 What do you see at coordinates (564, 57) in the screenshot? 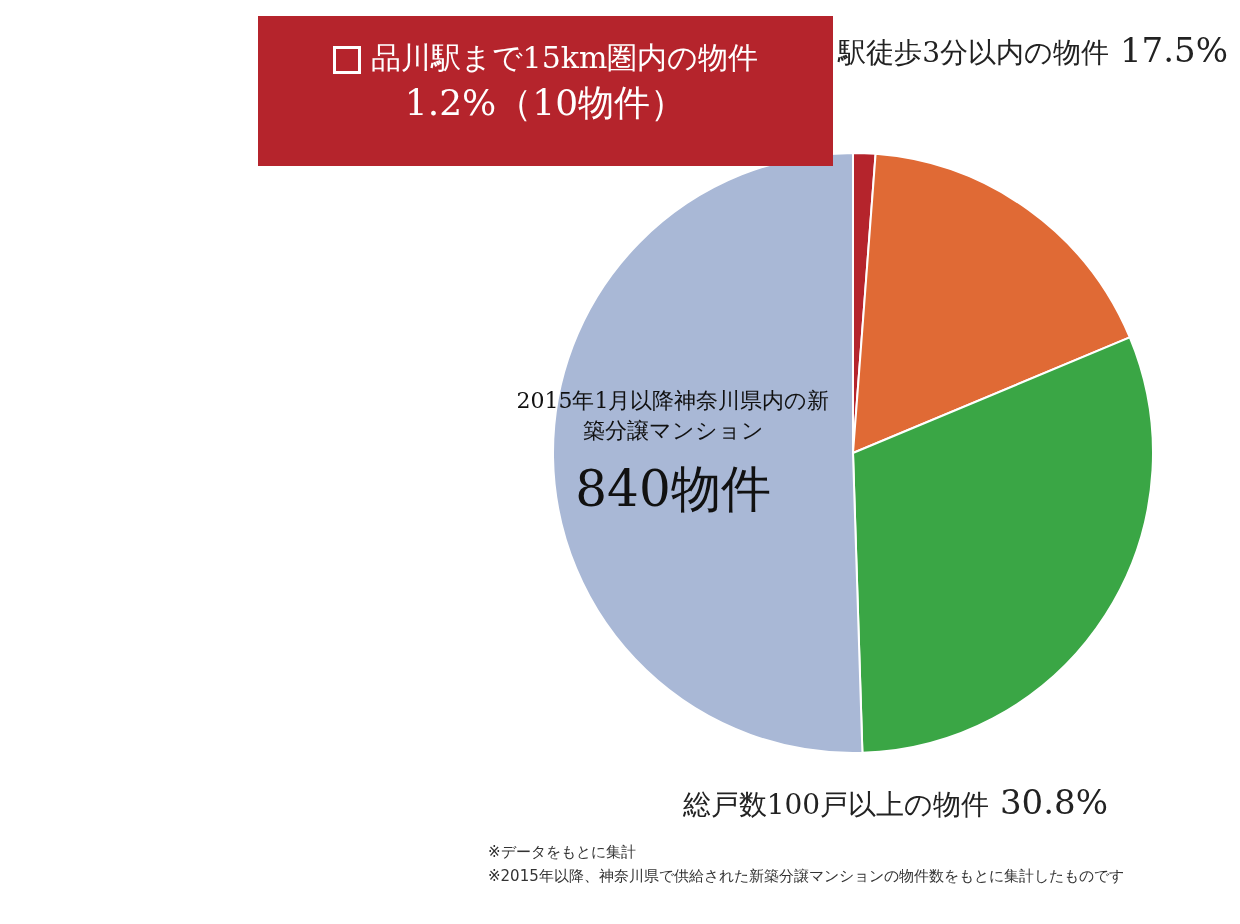
I see `legend-label: 品川駅まで15km圏内の物件` at bounding box center [564, 57].